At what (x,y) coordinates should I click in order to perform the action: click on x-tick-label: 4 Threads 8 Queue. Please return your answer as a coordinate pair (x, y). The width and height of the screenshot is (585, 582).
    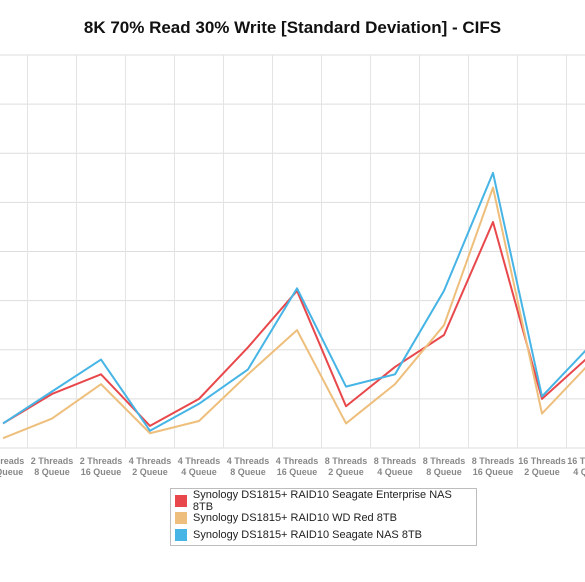
    Looking at the image, I should click on (248, 466).